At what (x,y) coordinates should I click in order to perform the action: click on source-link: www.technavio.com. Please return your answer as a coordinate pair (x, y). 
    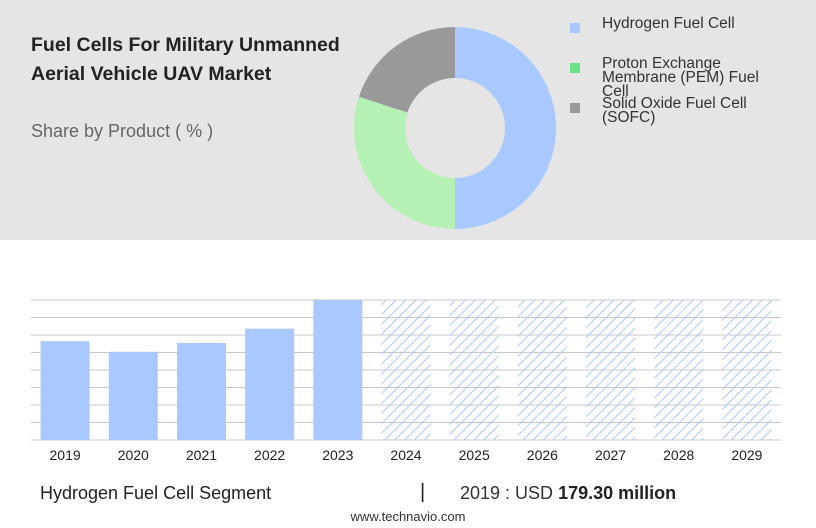
    Looking at the image, I should click on (408, 516).